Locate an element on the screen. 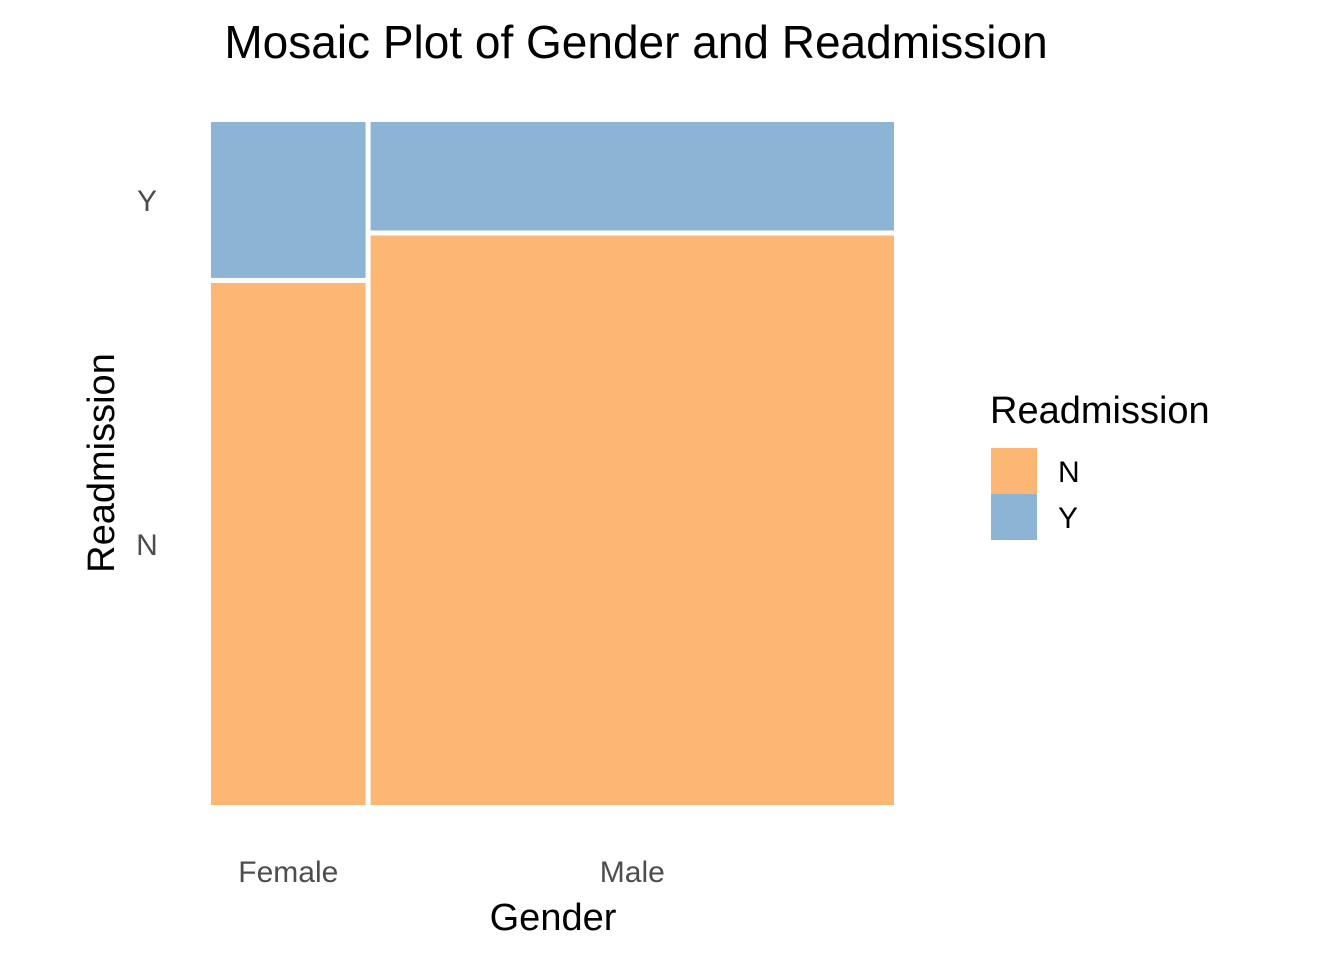 The width and height of the screenshot is (1344, 960). chart-title: Mosaic Plot of Gender and Readmission is located at coordinates (635, 42).